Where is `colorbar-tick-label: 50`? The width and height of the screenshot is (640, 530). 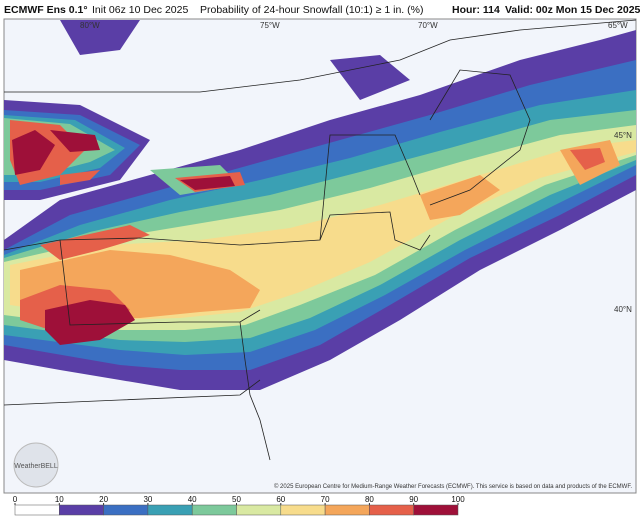 colorbar-tick-label: 50 is located at coordinates (236, 499).